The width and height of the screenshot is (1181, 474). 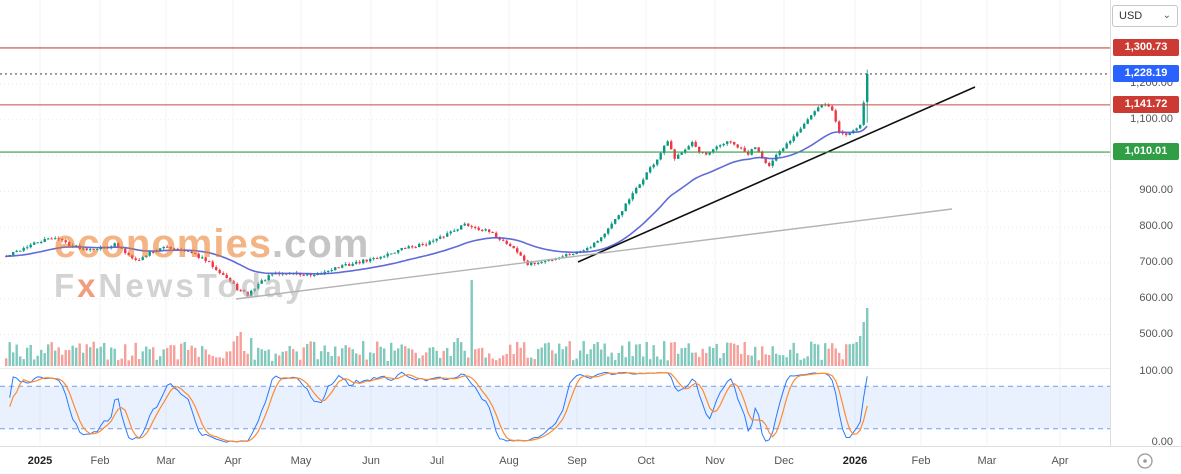 I want to click on time-label: Aug, so click(x=509, y=461).